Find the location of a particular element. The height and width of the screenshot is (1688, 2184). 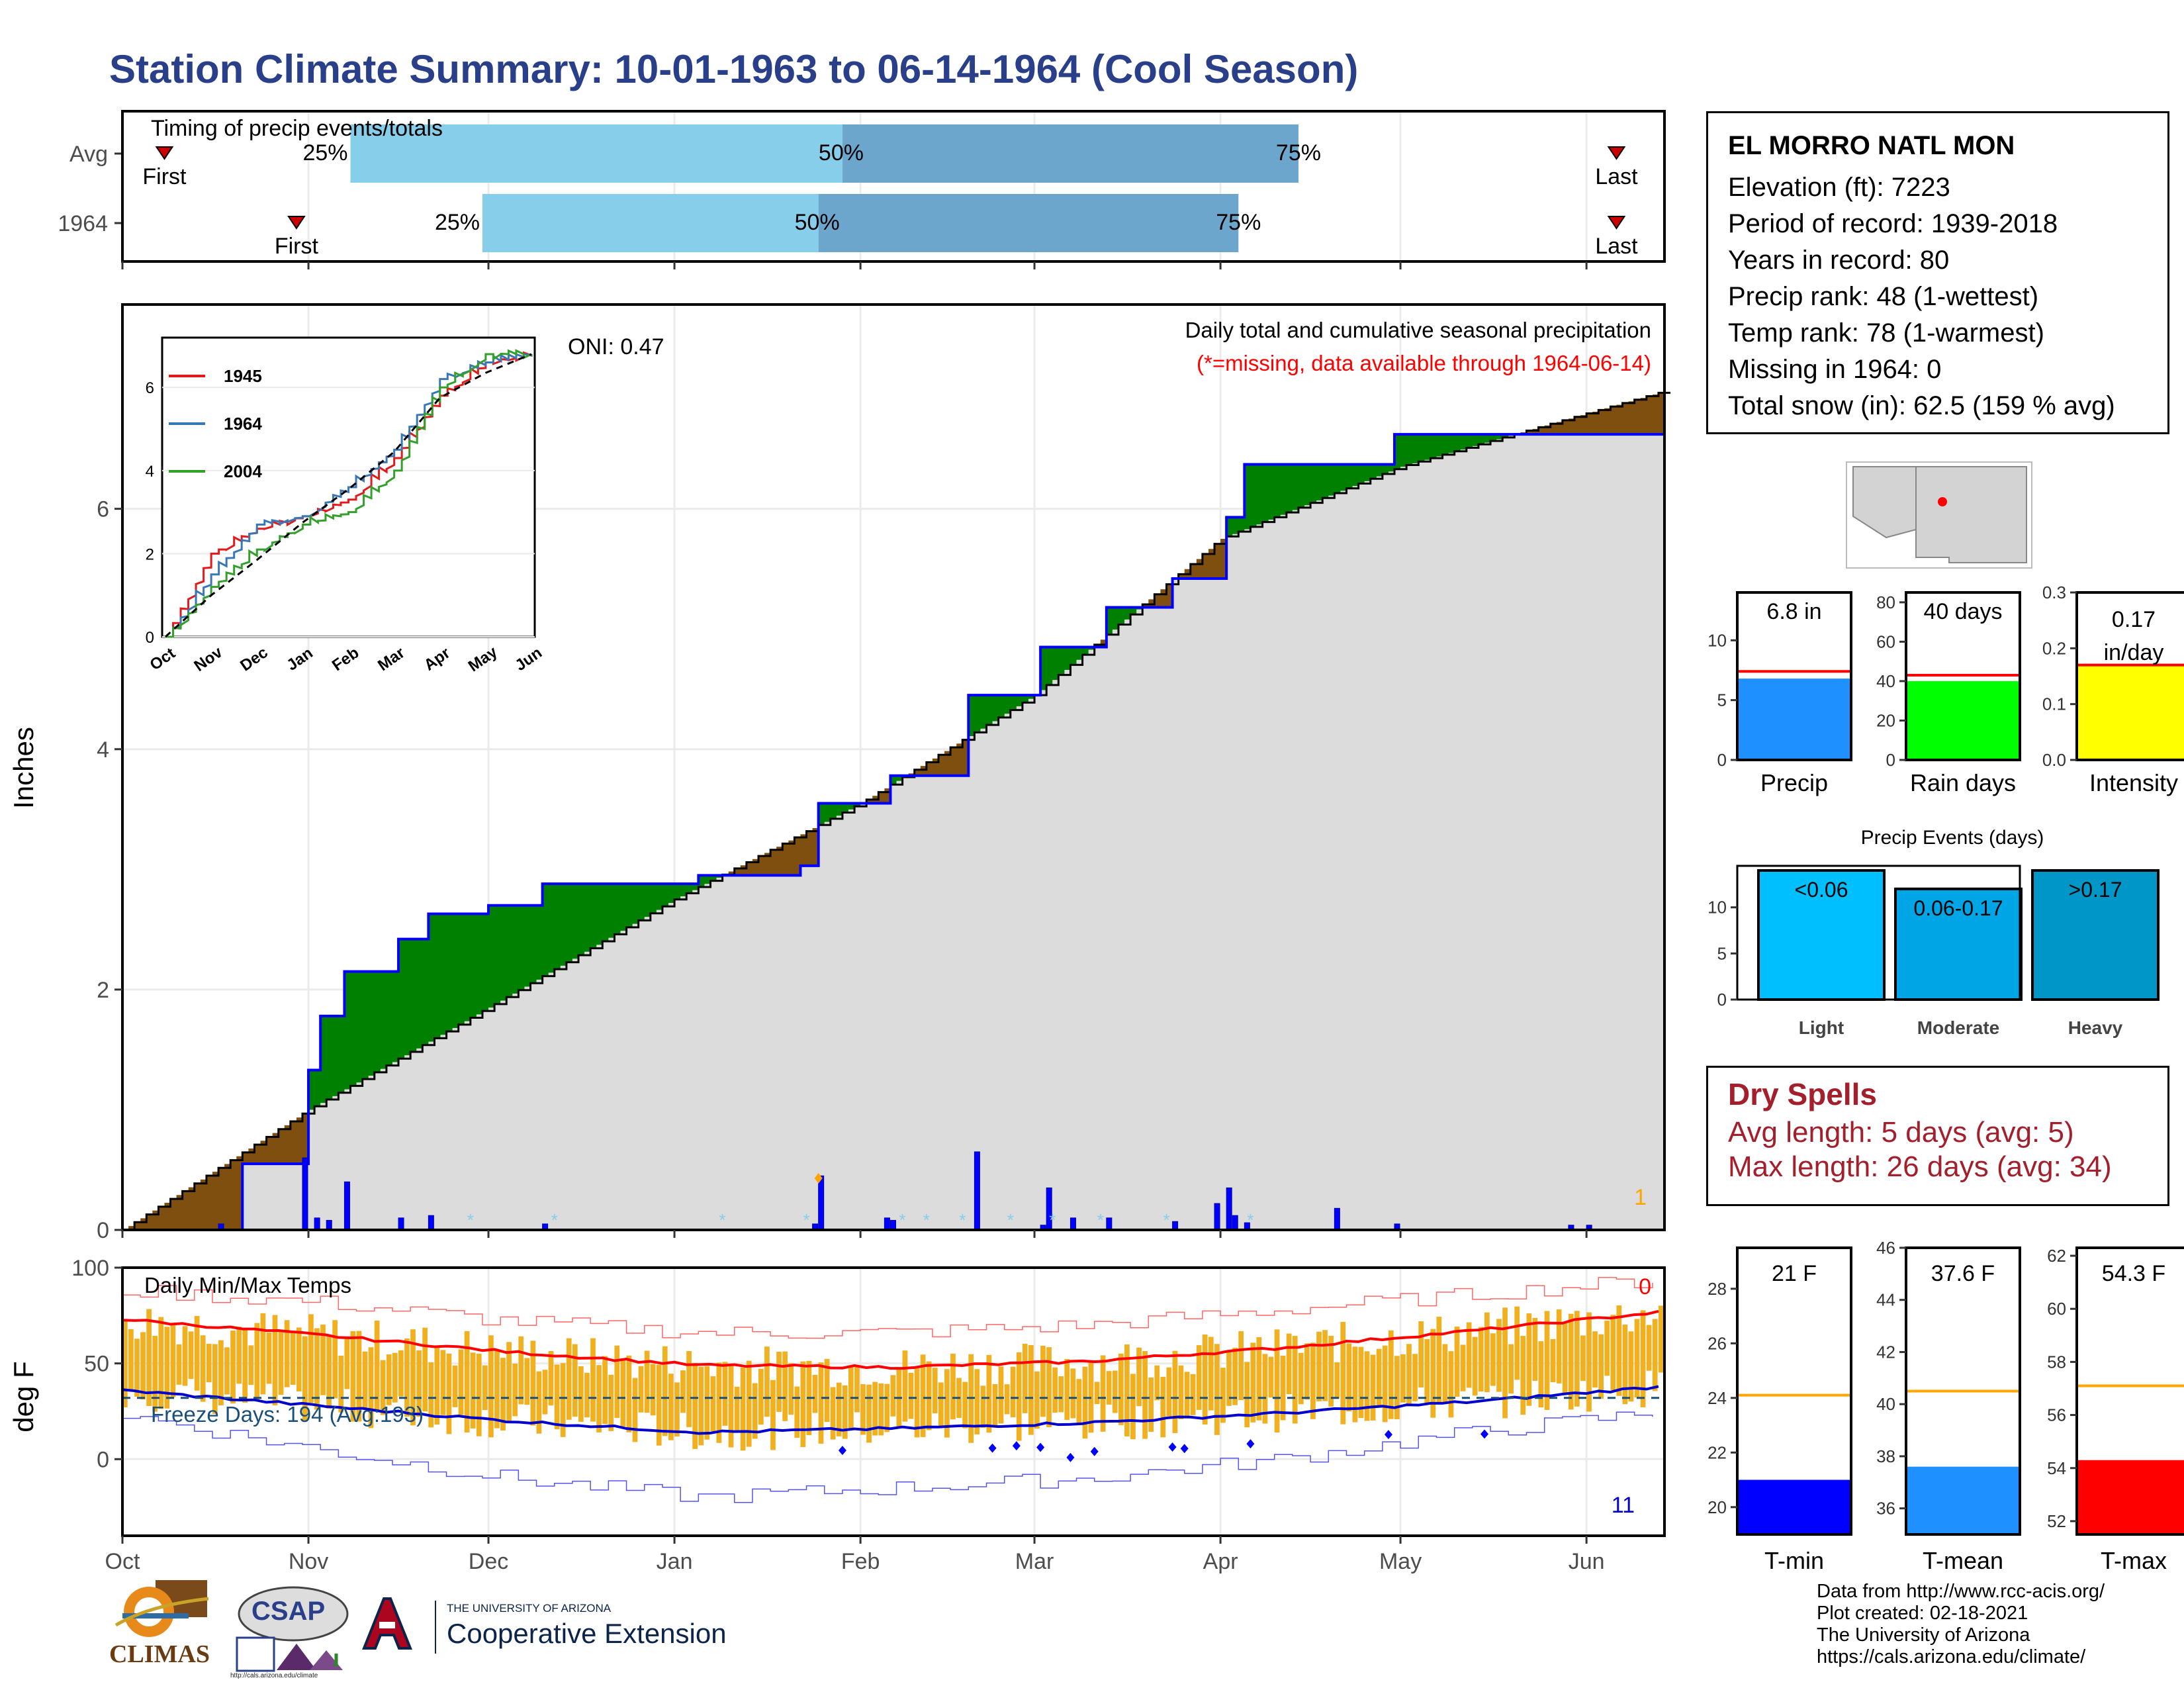

station-line: Precip rank: 48 (1-wettest) is located at coordinates (1883, 296).